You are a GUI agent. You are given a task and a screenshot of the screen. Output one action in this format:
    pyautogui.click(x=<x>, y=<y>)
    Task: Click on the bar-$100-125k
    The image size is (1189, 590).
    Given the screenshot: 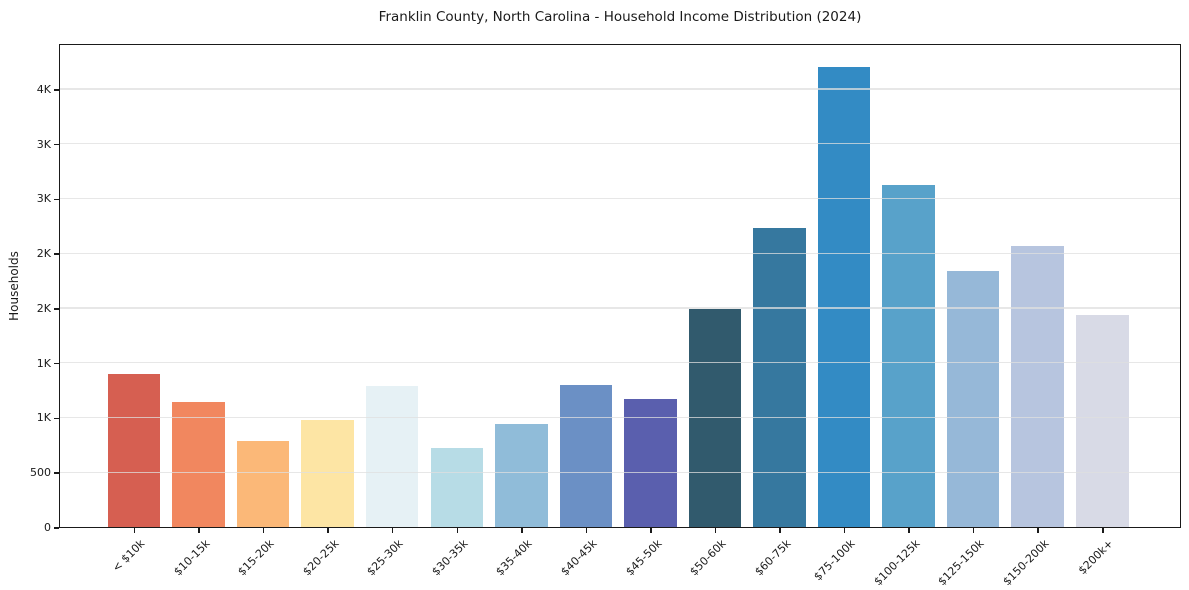 What is the action you would take?
    pyautogui.click(x=908, y=356)
    